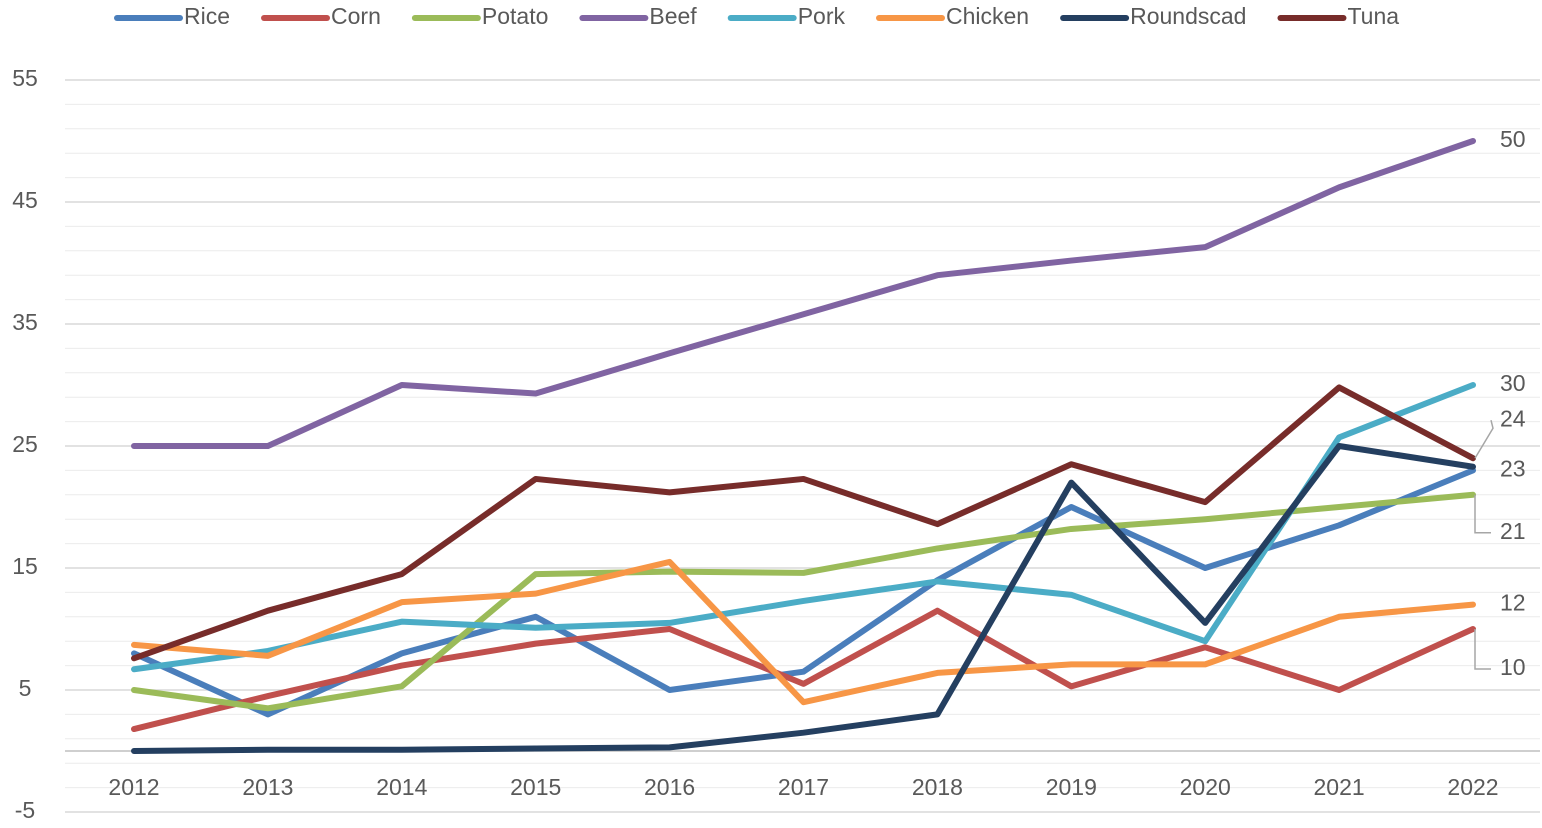  I want to click on legend-label: Pork, so click(822, 16).